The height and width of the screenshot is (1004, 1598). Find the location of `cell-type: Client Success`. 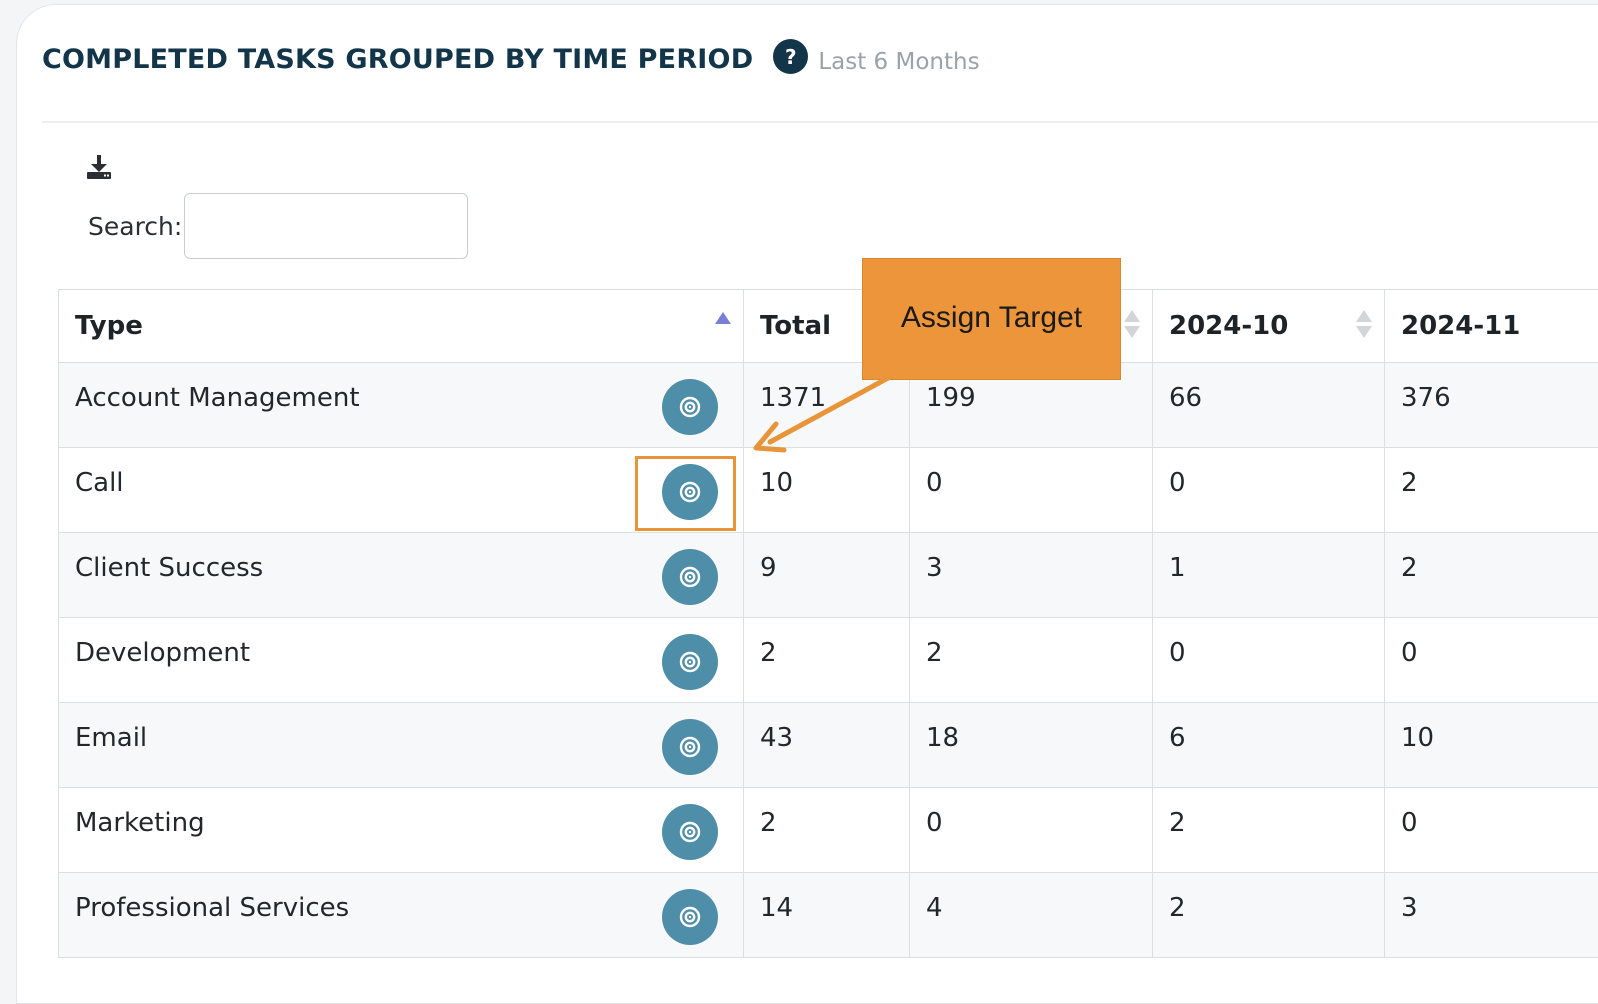

cell-type: Client Success is located at coordinates (401, 575).